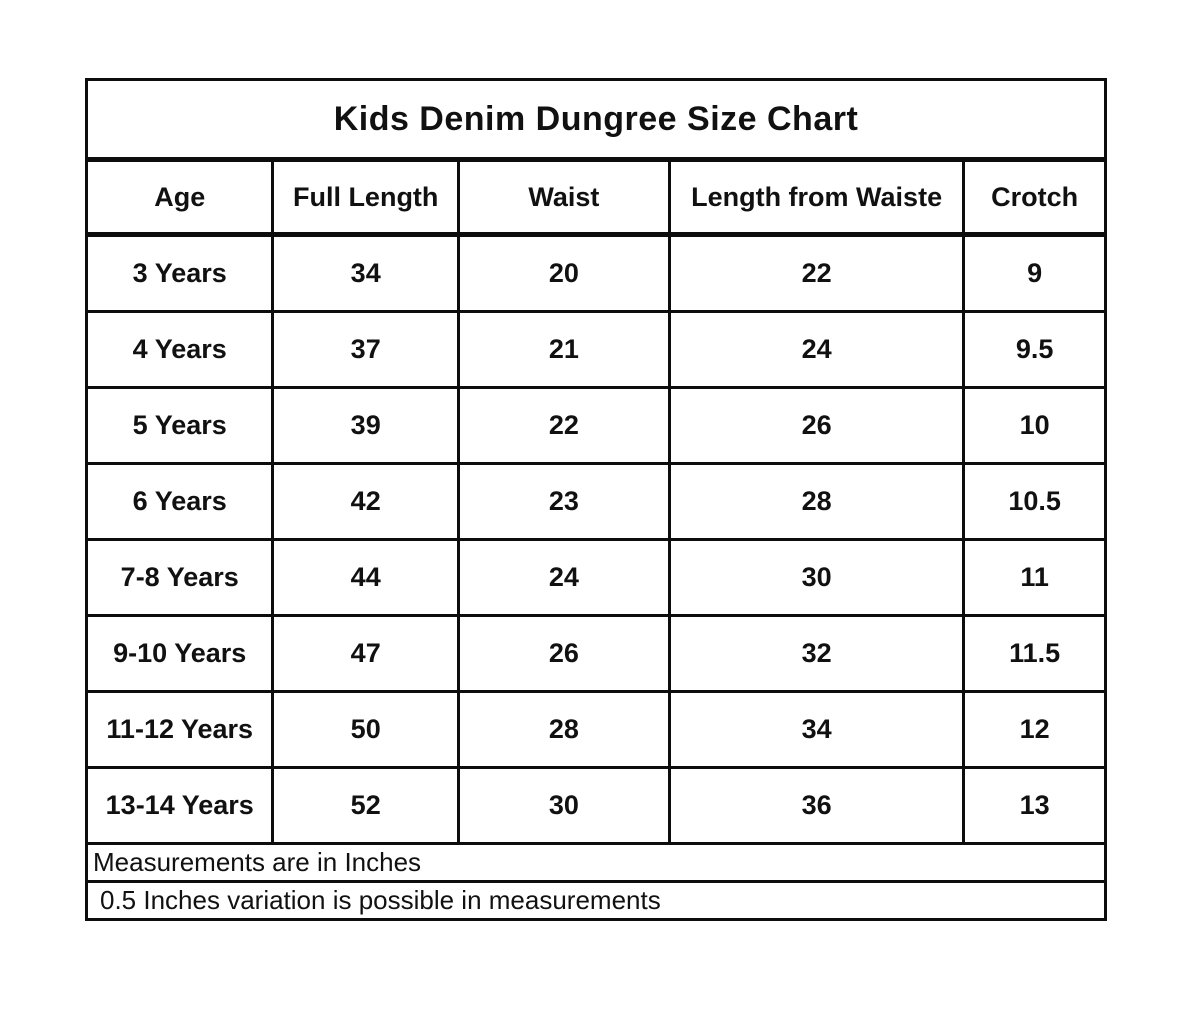 This screenshot has height=1012, width=1179. Describe the element at coordinates (816, 577) in the screenshot. I see `cell-length-from-waiste: 30` at that location.